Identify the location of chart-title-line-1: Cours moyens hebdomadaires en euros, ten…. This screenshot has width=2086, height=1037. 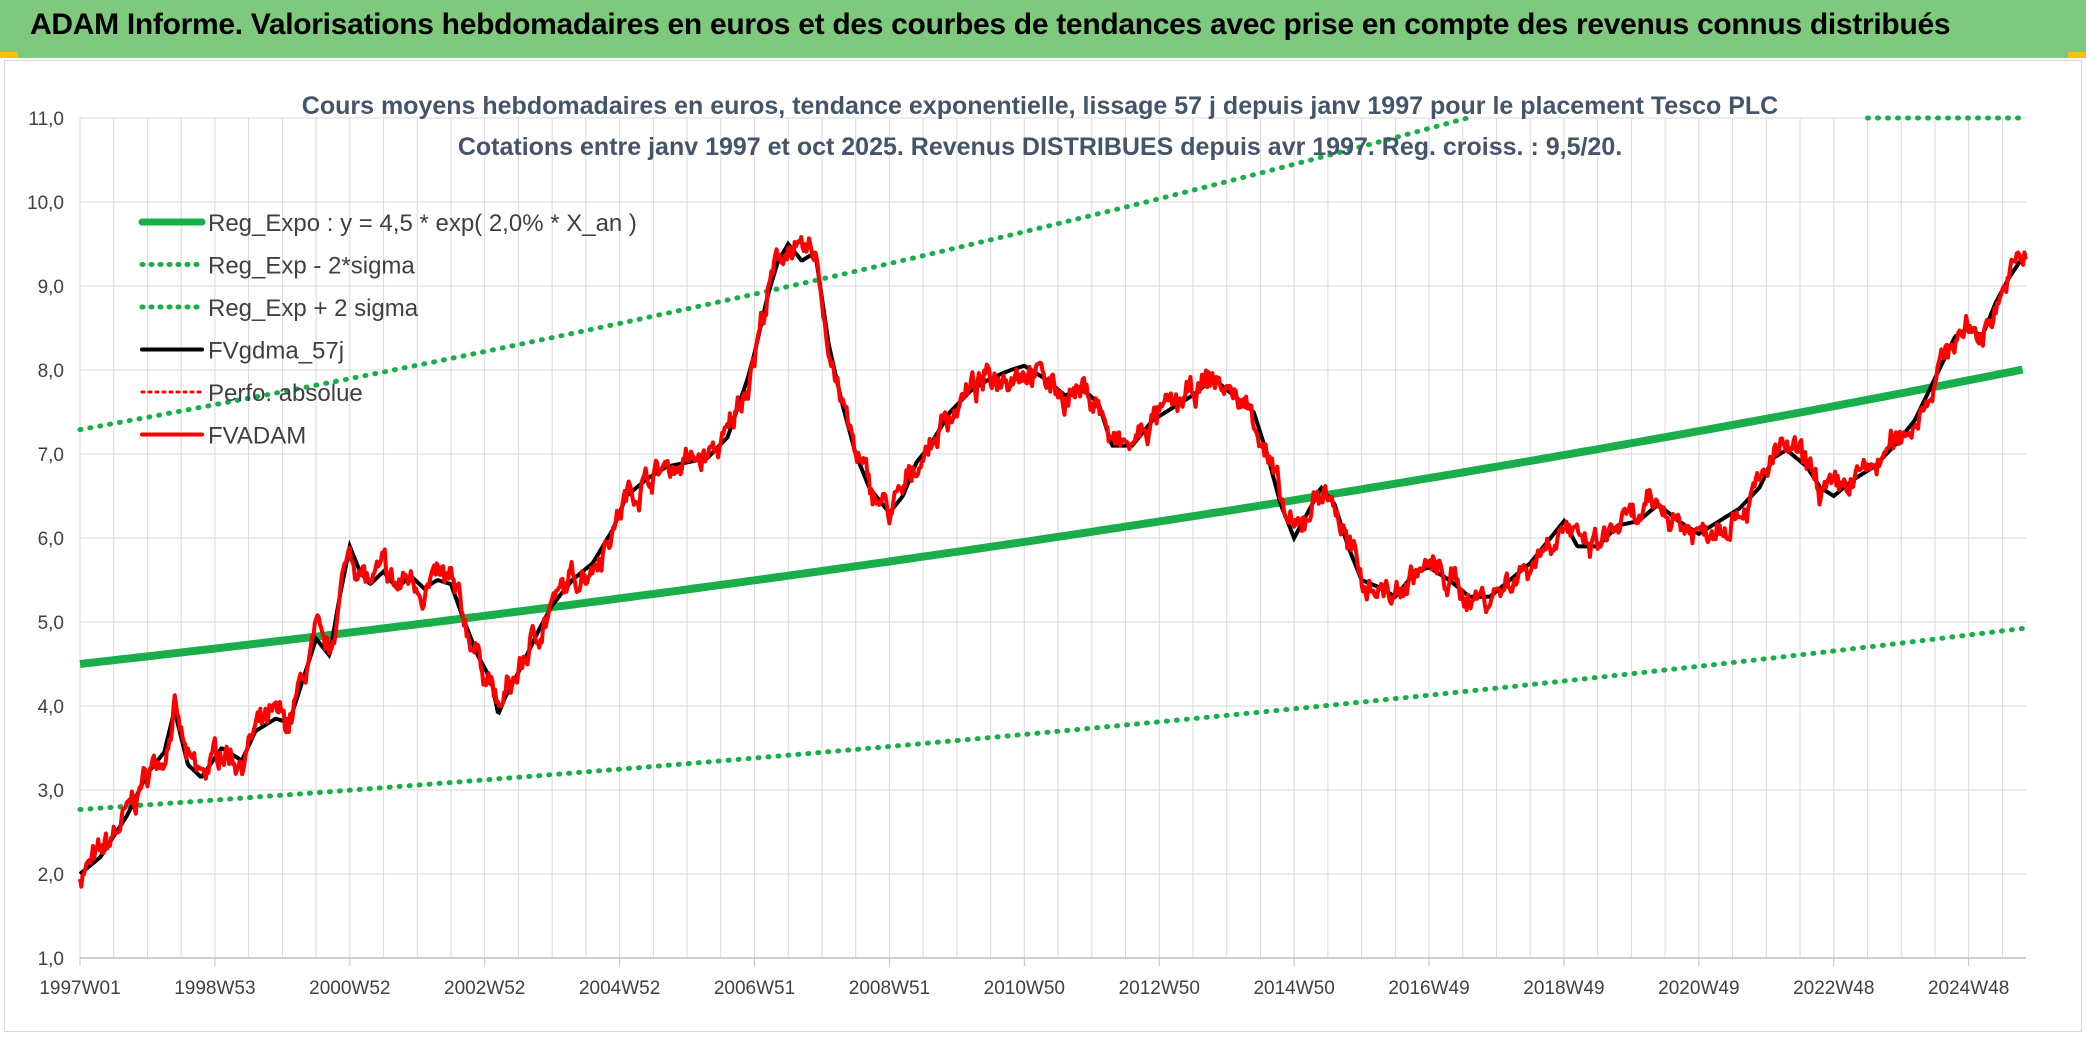
(1040, 106).